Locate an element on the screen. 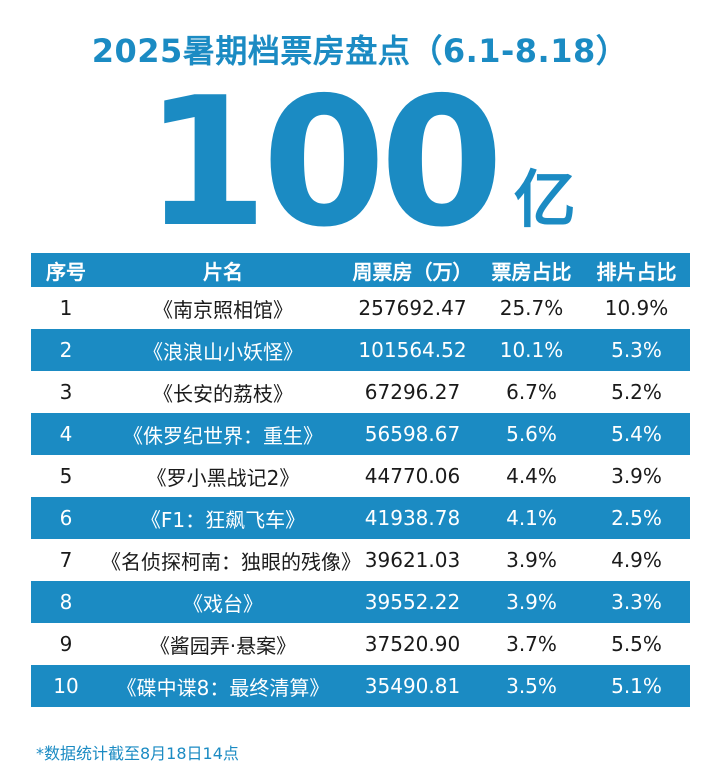  table-row: 2 《浪浪山小妖怪》 101564.52 10.1% 5.3% is located at coordinates (360, 350).